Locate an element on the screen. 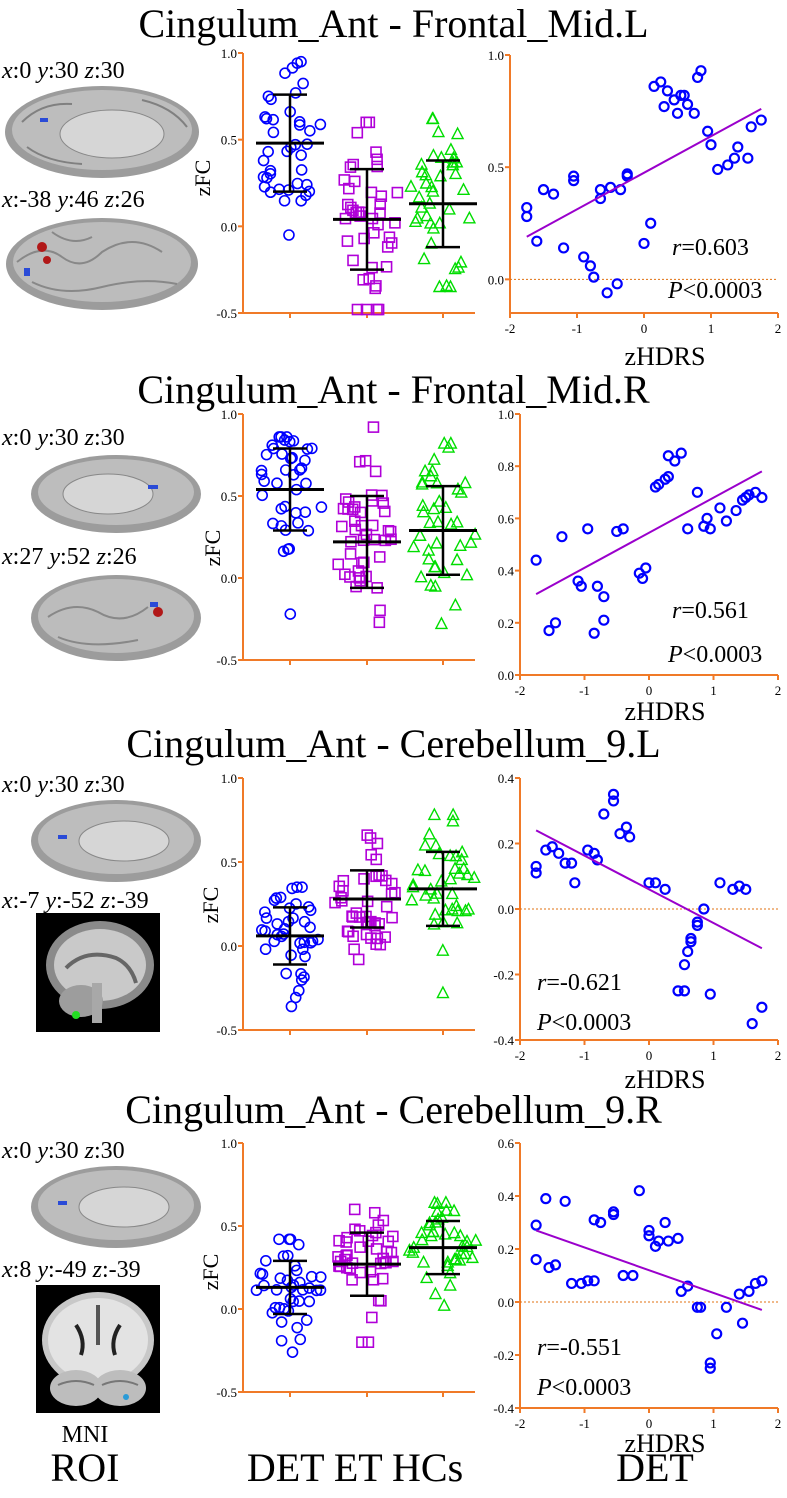  corr-x-tick-label: 1 is located at coordinates (711, 328).